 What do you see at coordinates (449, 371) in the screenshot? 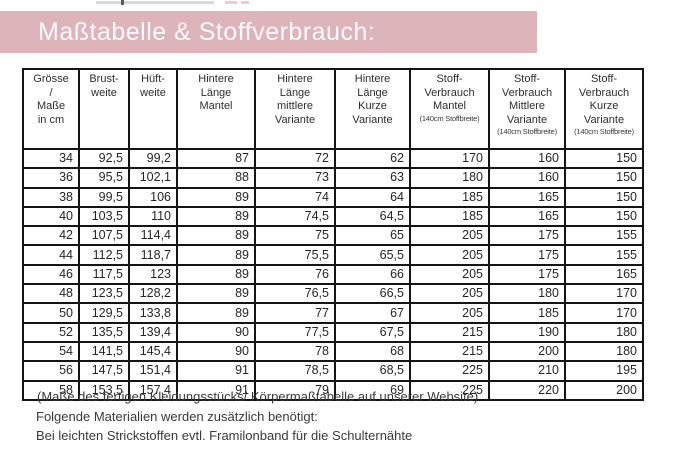
I see `value-cell: 225` at bounding box center [449, 371].